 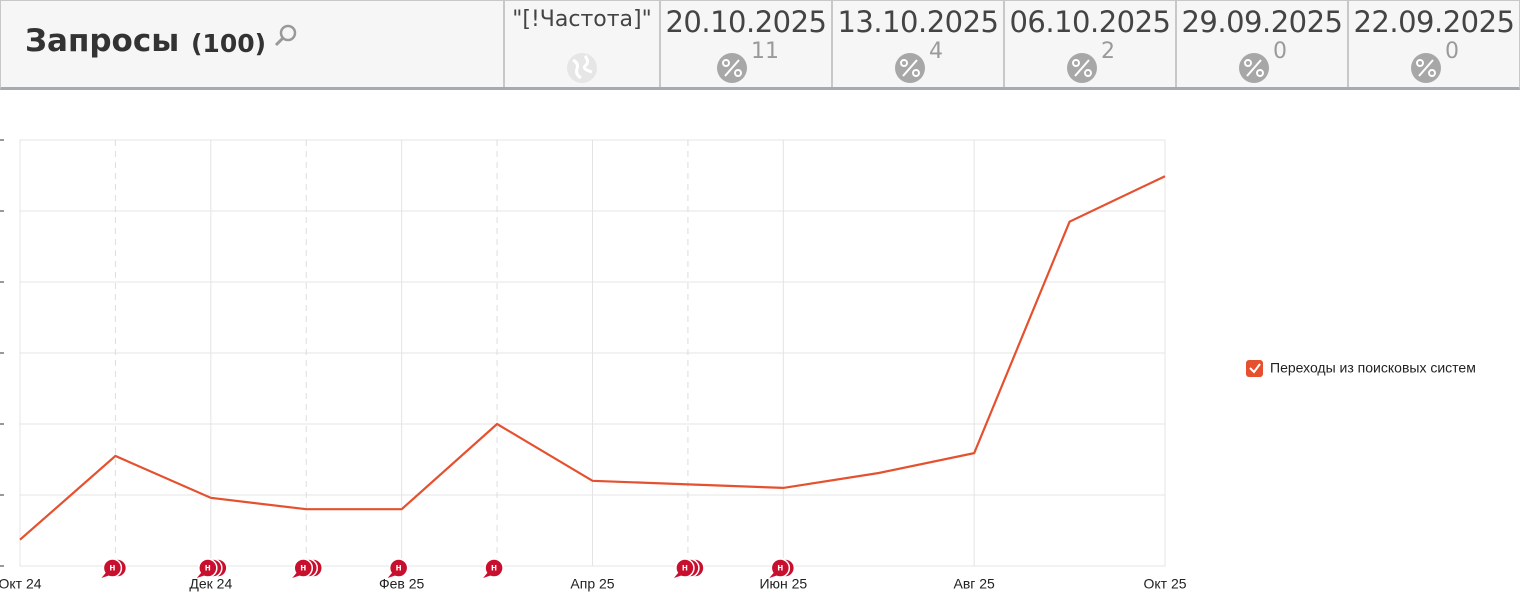 I want to click on date-column: 22.09.2025 0, so click(x=1433, y=44).